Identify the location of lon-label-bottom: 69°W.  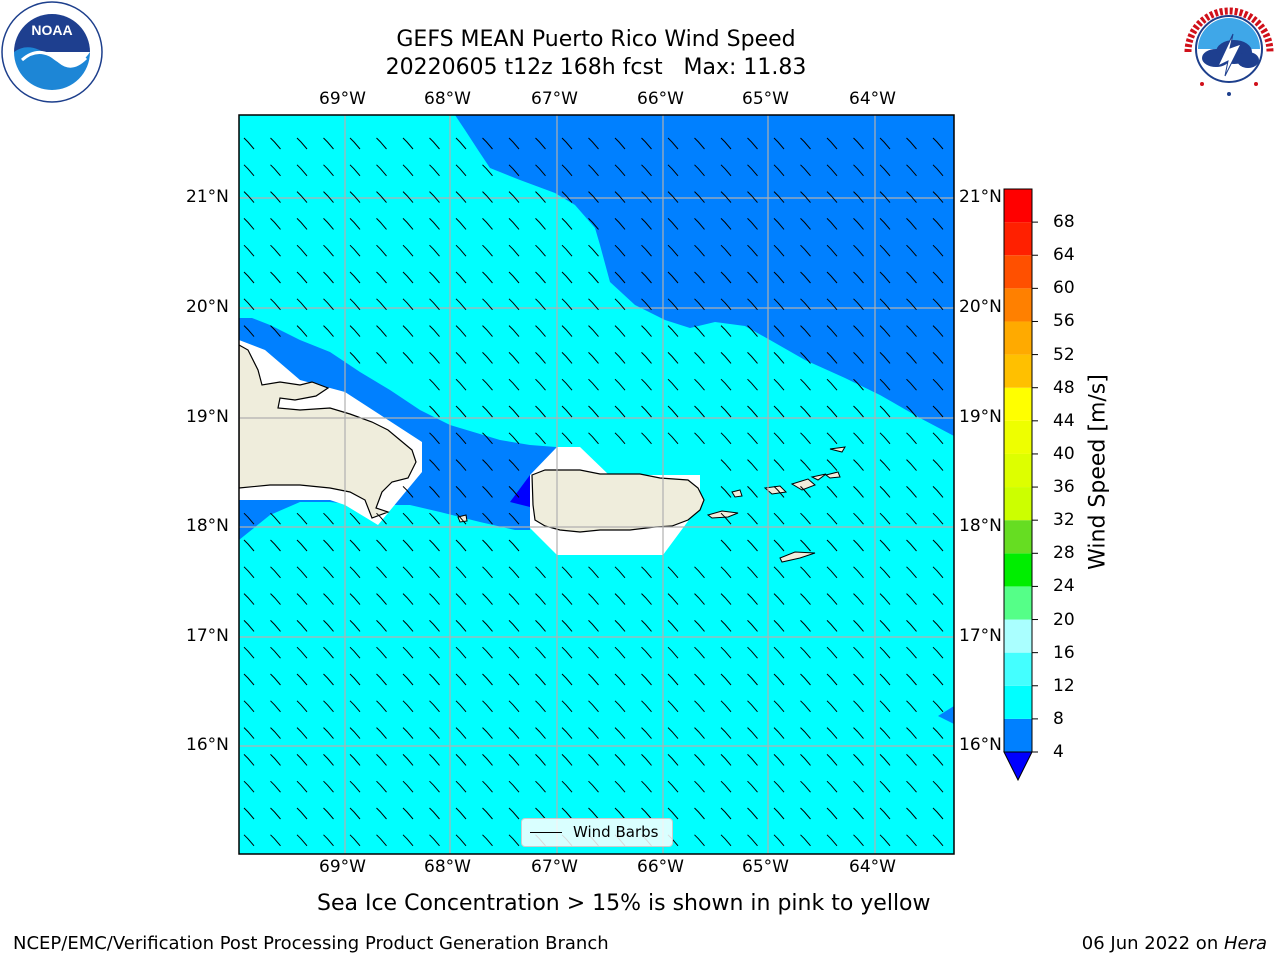
(342, 867).